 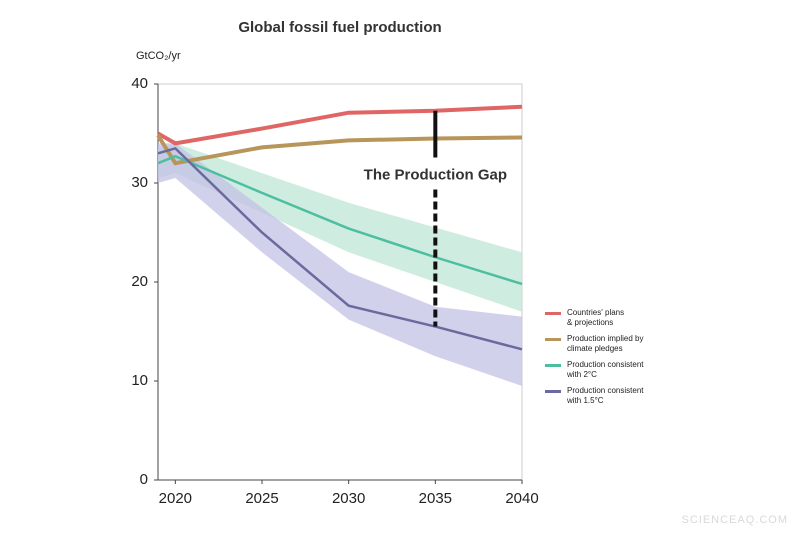 I want to click on x-tick-label: 2040, so click(x=521, y=498).